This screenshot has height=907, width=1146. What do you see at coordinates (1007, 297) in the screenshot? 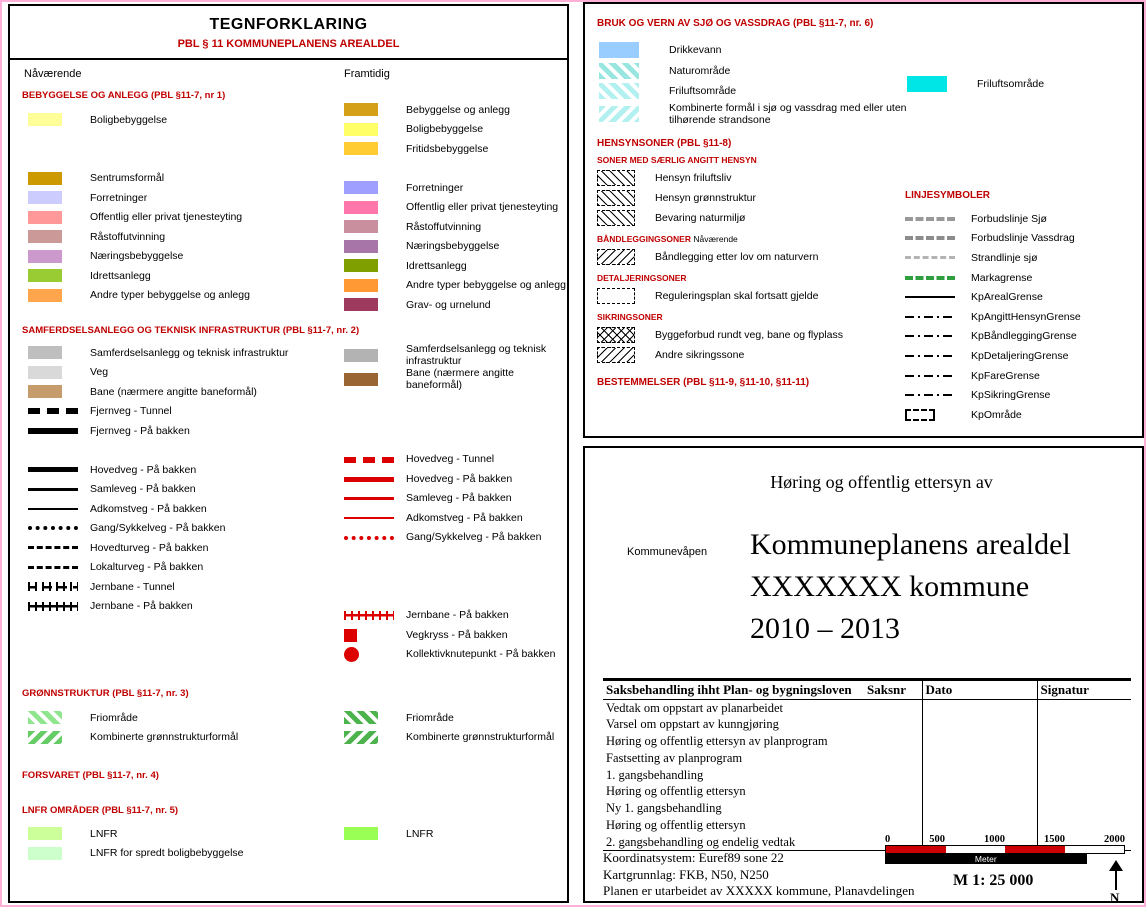
I see `legend-item-label: KpArealGrense` at bounding box center [1007, 297].